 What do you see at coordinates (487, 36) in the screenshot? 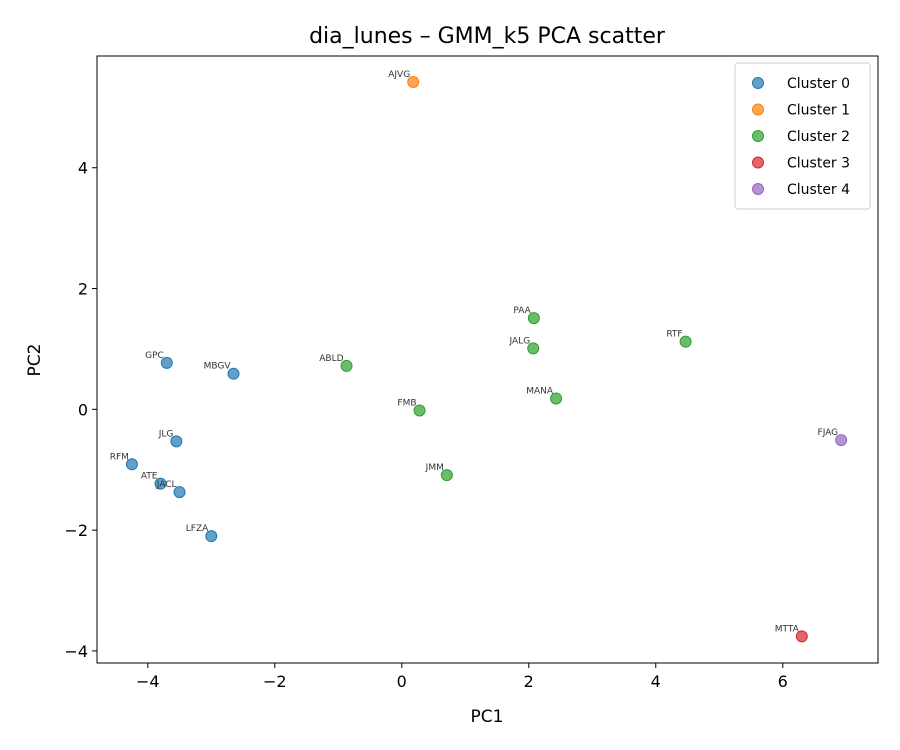
I see `chart-title: dia_lunes – GMM_k5 PCA scatter` at bounding box center [487, 36].